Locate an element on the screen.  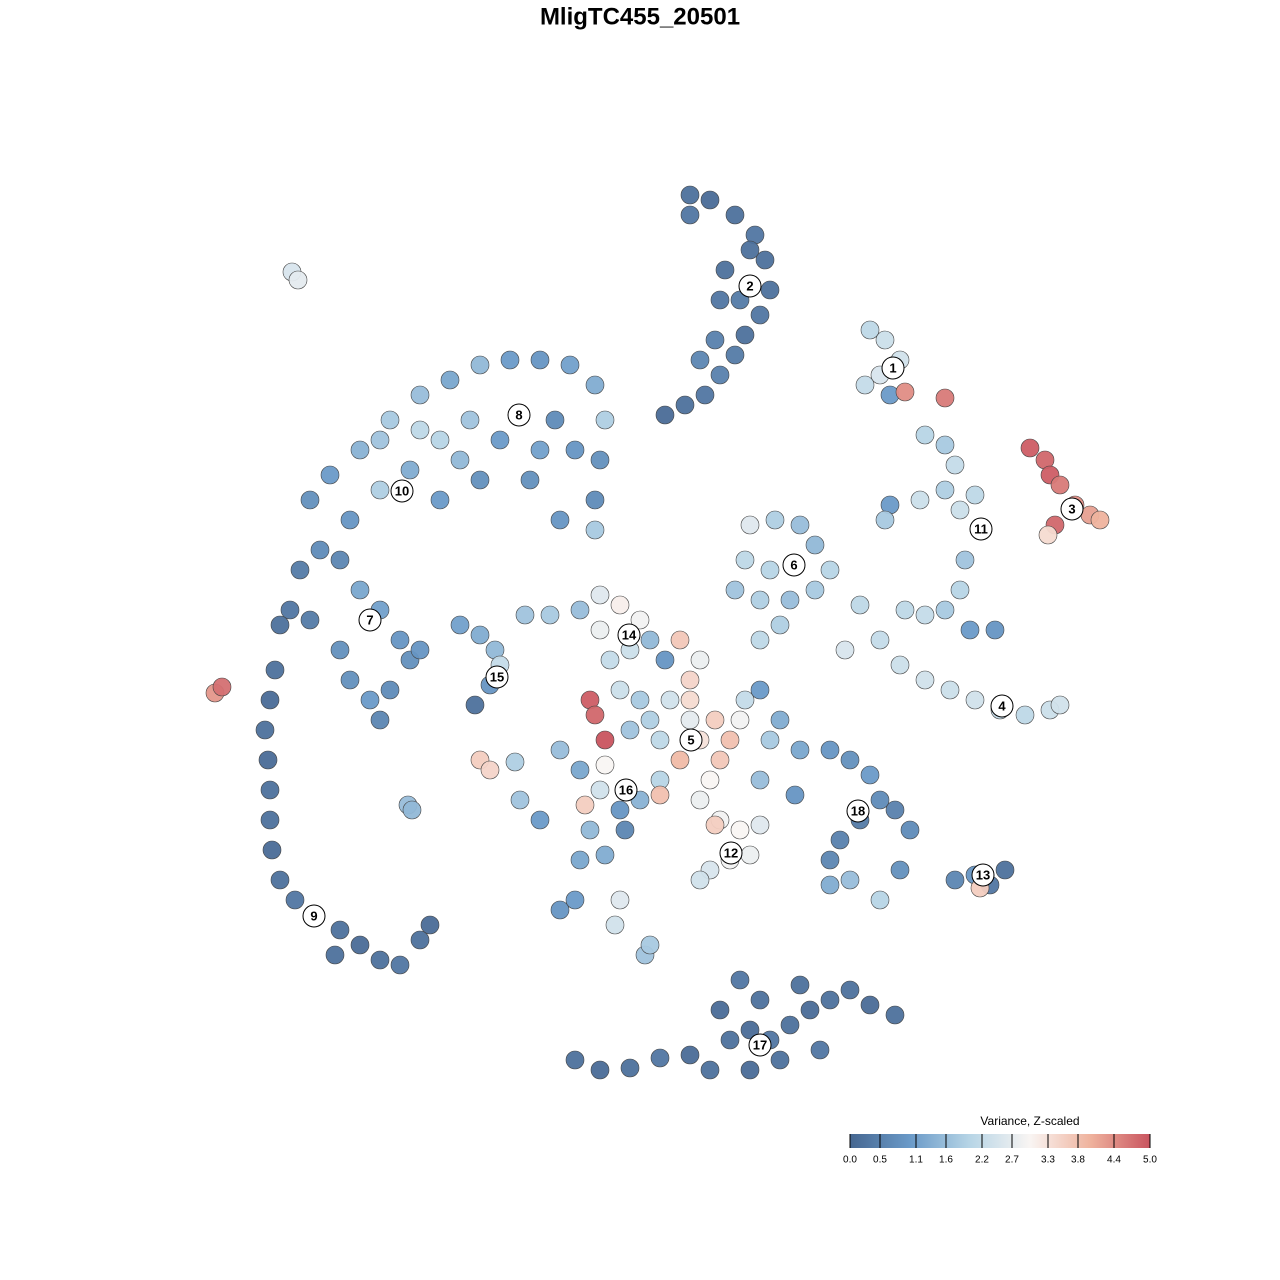
cluster-label: 4 is located at coordinates (1002, 705).